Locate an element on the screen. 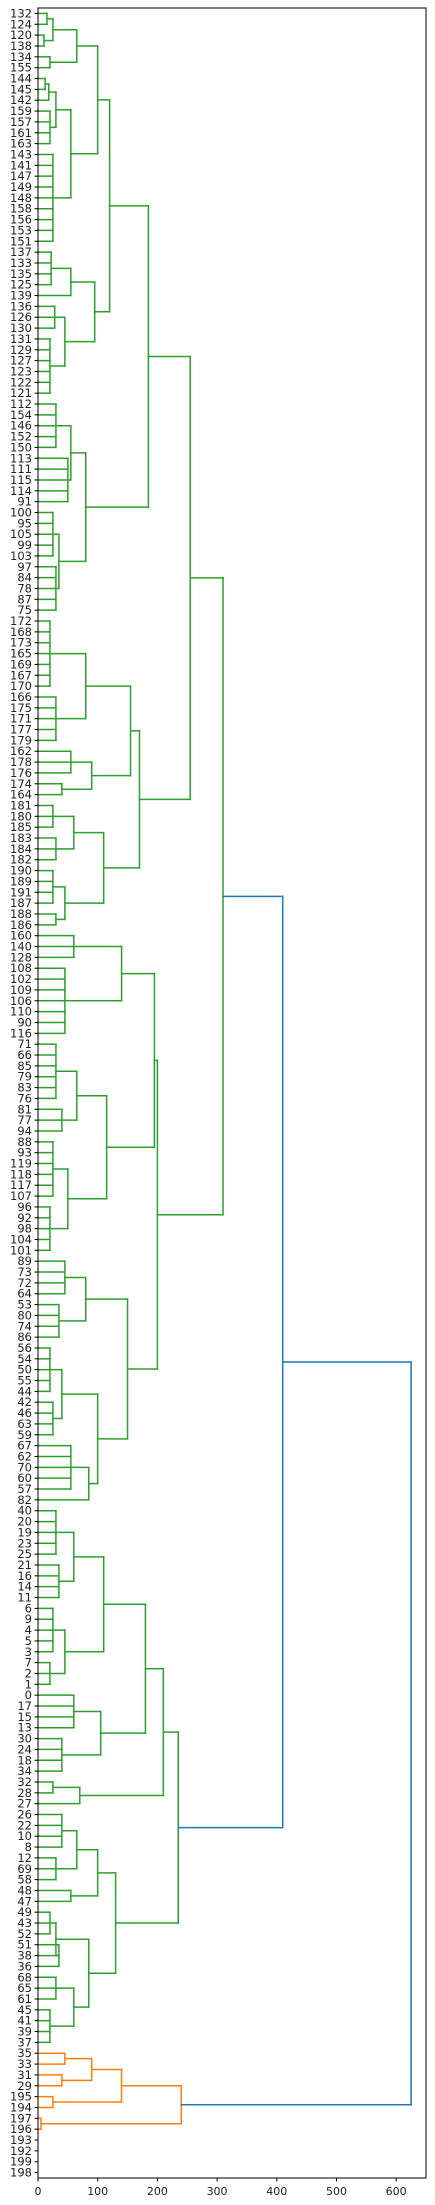 The height and width of the screenshot is (2205, 435). leaf-label: 103 is located at coordinates (21, 556).